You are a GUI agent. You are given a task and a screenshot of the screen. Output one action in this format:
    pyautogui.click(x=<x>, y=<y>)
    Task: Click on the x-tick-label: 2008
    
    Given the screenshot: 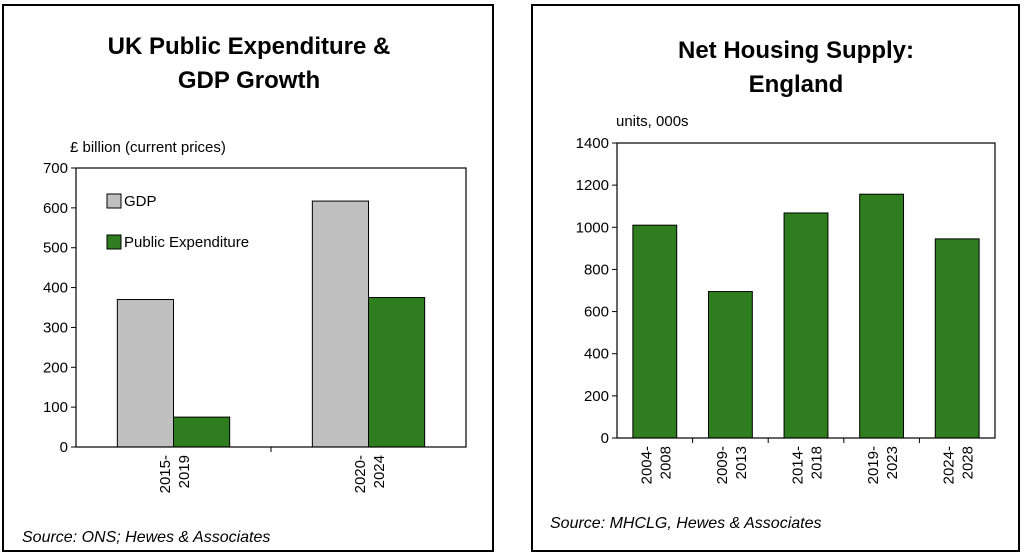 What is the action you would take?
    pyautogui.click(x=665, y=462)
    